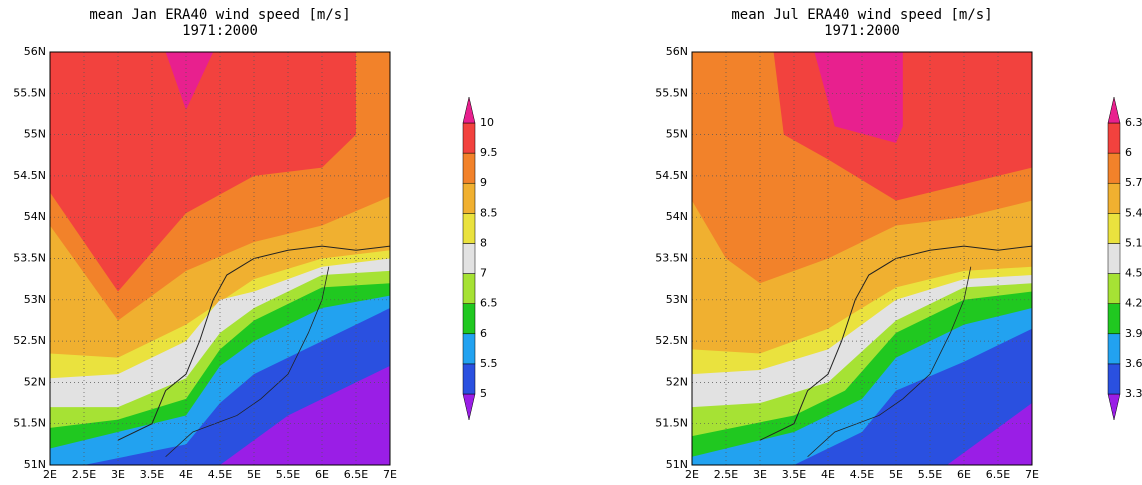  Describe the element at coordinates (489, 212) in the screenshot. I see `colorbar-label: 8.5` at that location.